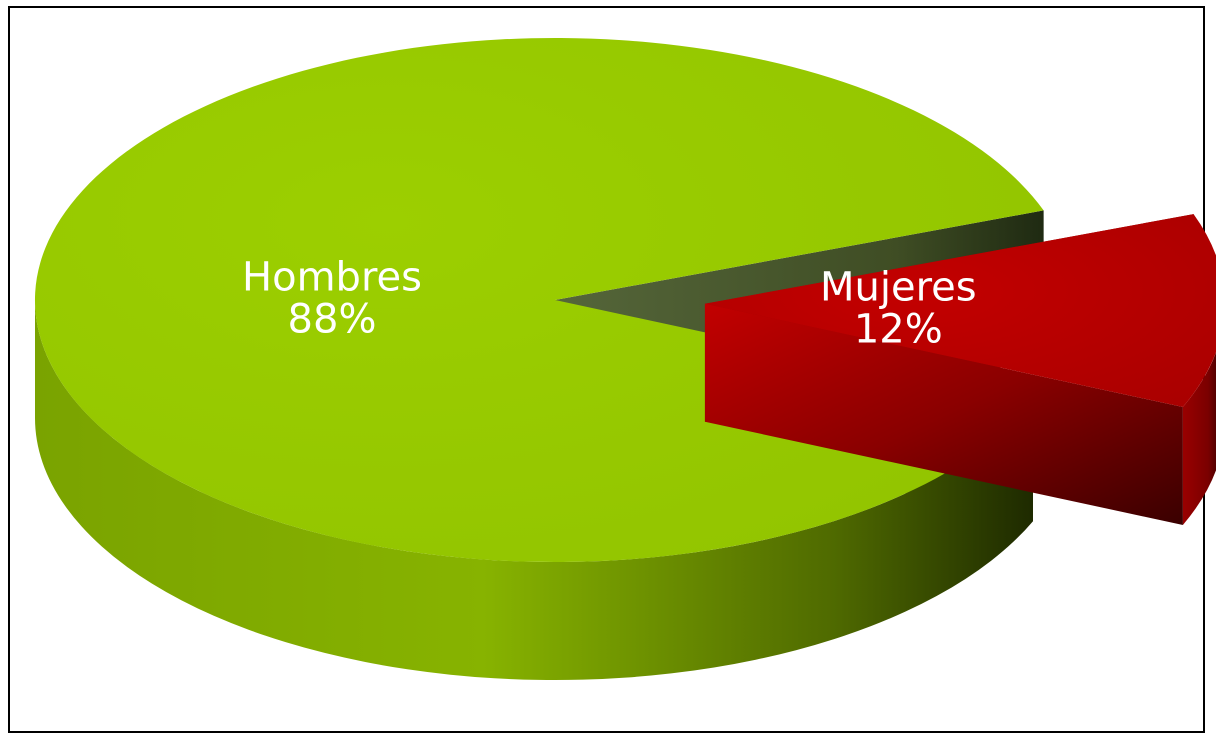 Image resolution: width=1216 pixels, height=741 pixels. I want to click on pie-slice-mujeres-top, so click(960, 310).